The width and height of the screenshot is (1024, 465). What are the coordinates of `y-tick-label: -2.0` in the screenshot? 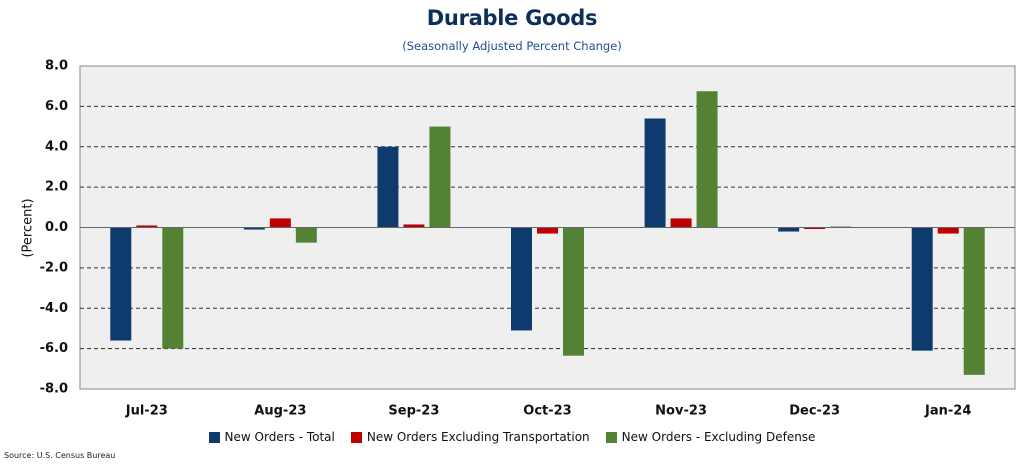 It's located at (54, 267).